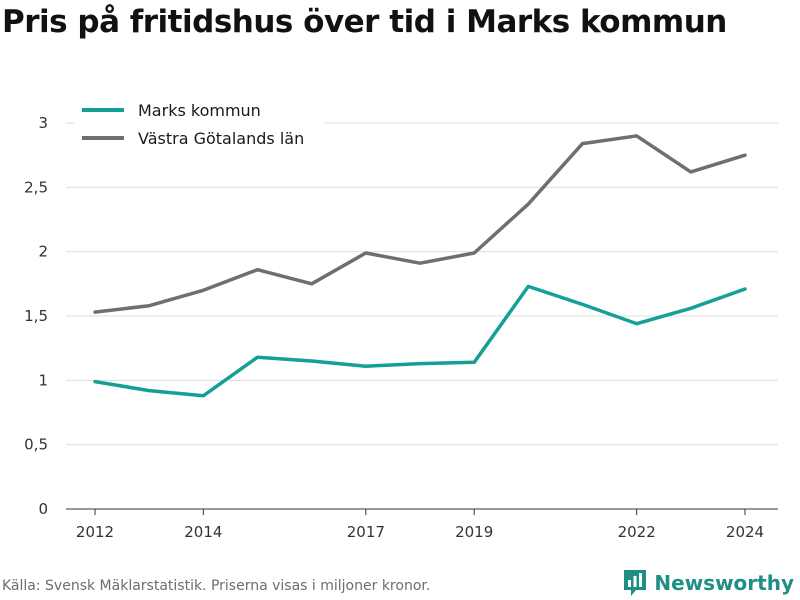 The width and height of the screenshot is (800, 600). I want to click on legend-background, so click(199, 123).